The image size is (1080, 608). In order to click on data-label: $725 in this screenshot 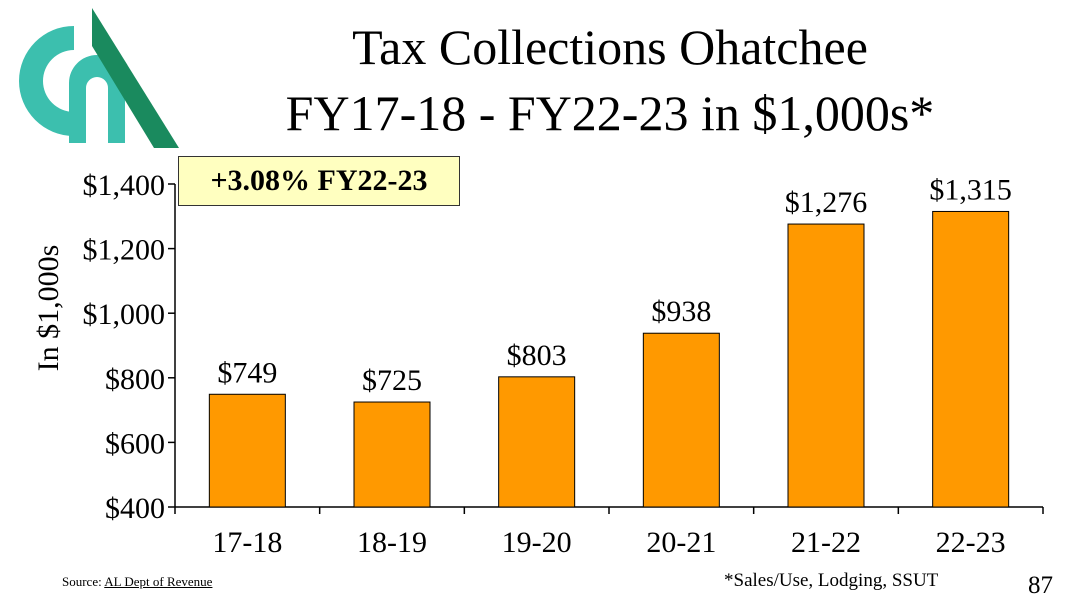, I will do `click(392, 380)`.